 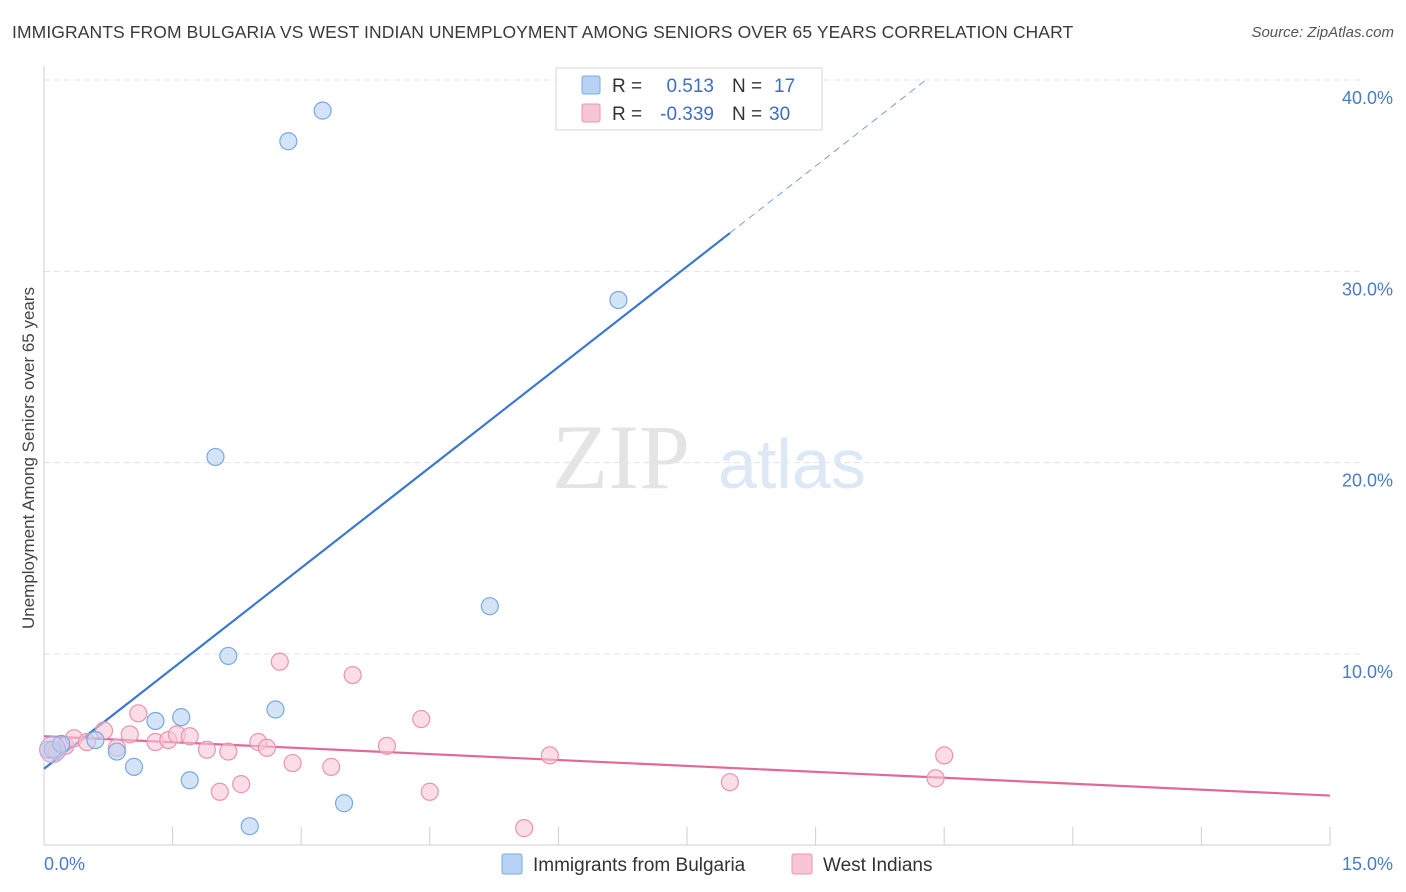 What do you see at coordinates (784, 86) in the screenshot?
I see `legend-n-value-1: 17` at bounding box center [784, 86].